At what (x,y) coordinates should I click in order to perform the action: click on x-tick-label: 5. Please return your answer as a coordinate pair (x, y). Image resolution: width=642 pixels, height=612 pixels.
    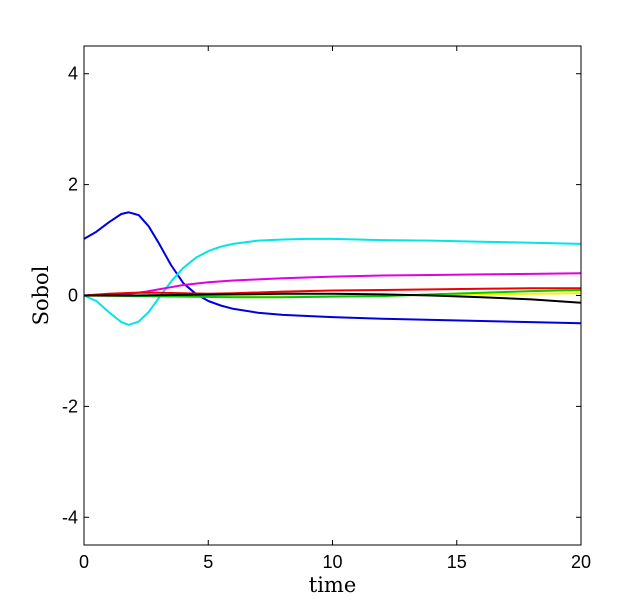
    Looking at the image, I should click on (208, 562).